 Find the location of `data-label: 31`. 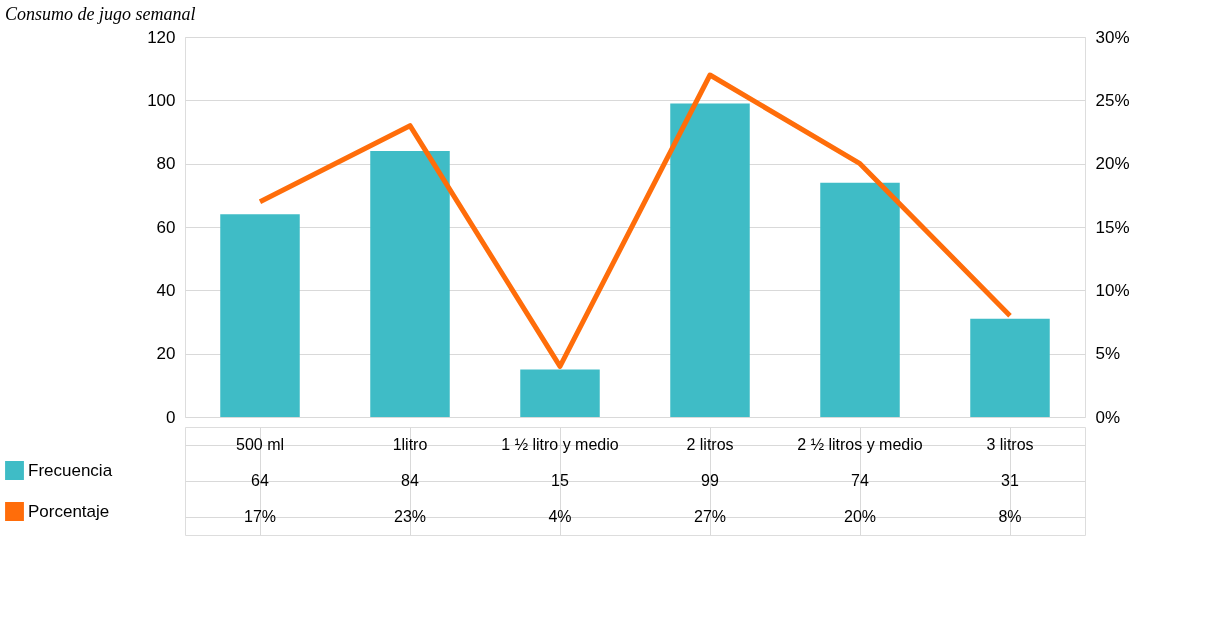

data-label: 31 is located at coordinates (1010, 480).